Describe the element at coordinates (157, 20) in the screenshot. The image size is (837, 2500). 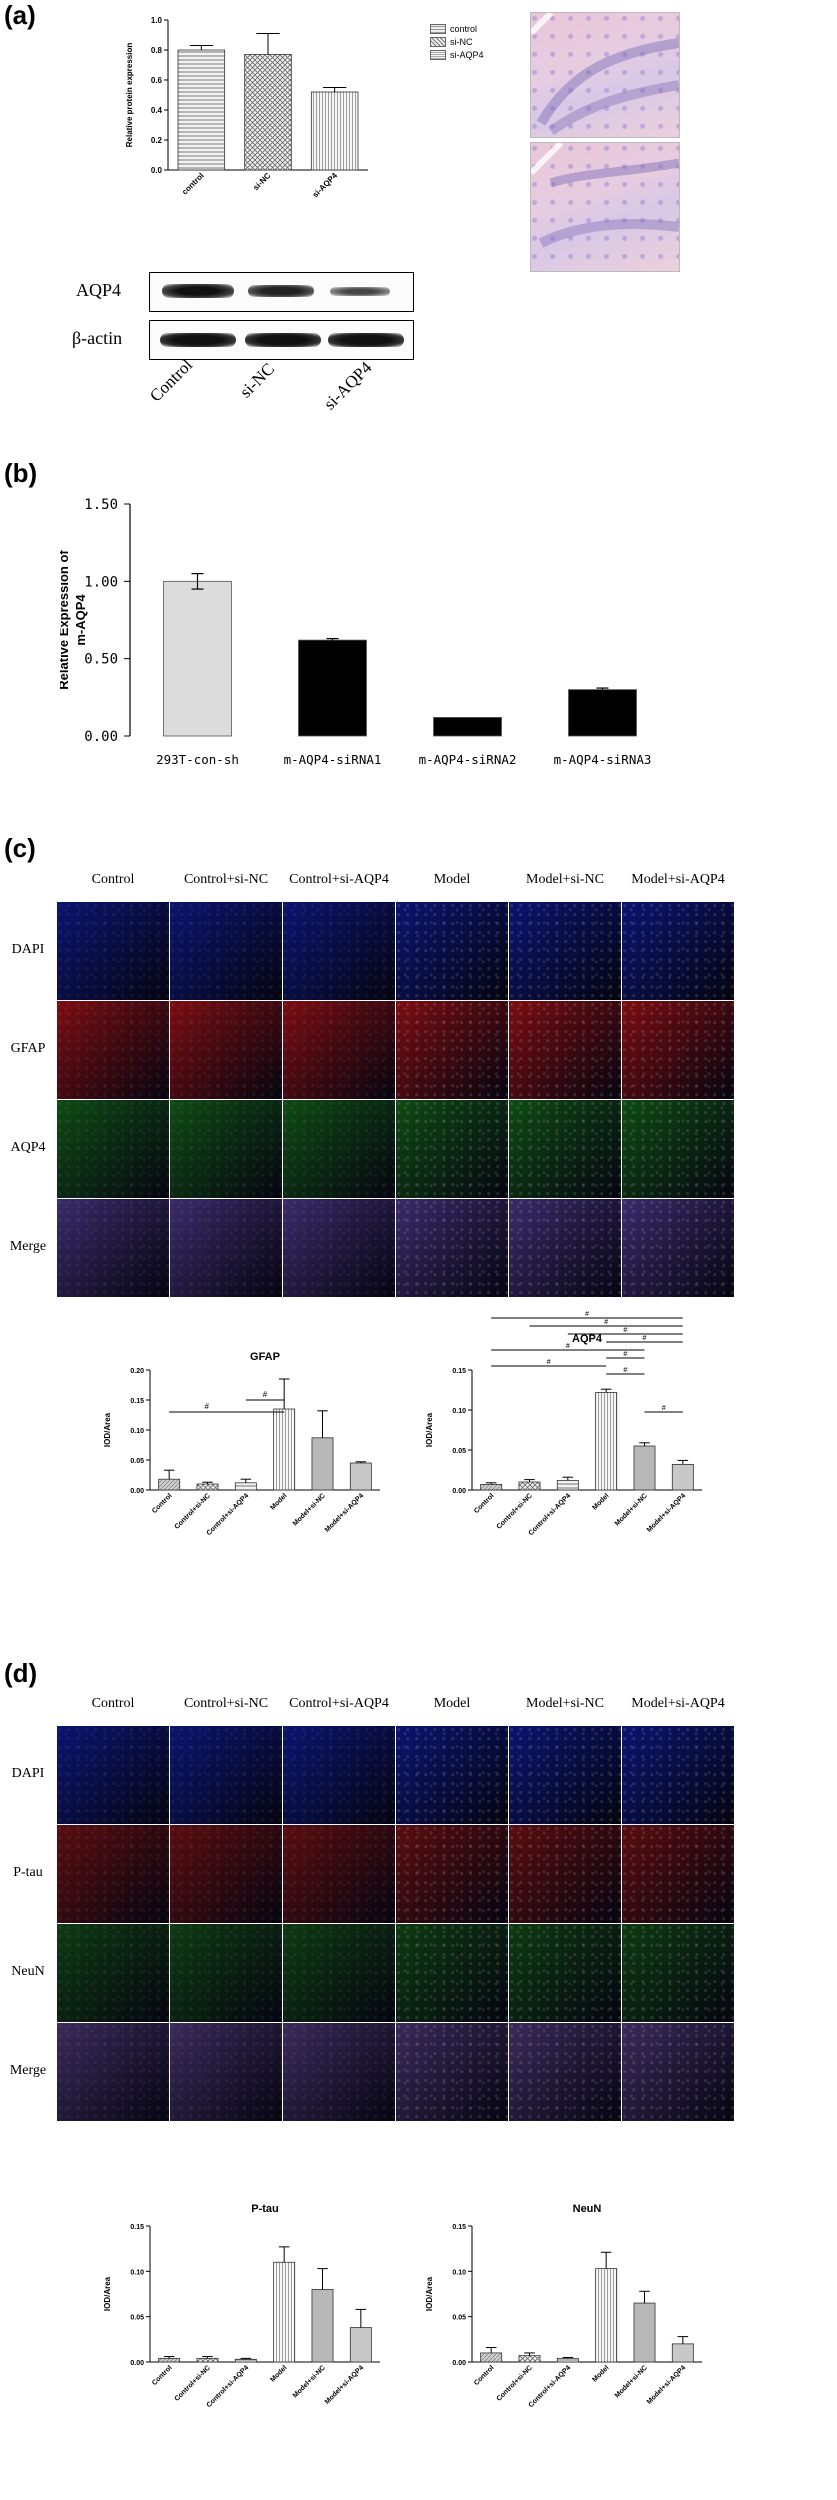
I see `y-tick-label: 1.0` at that location.